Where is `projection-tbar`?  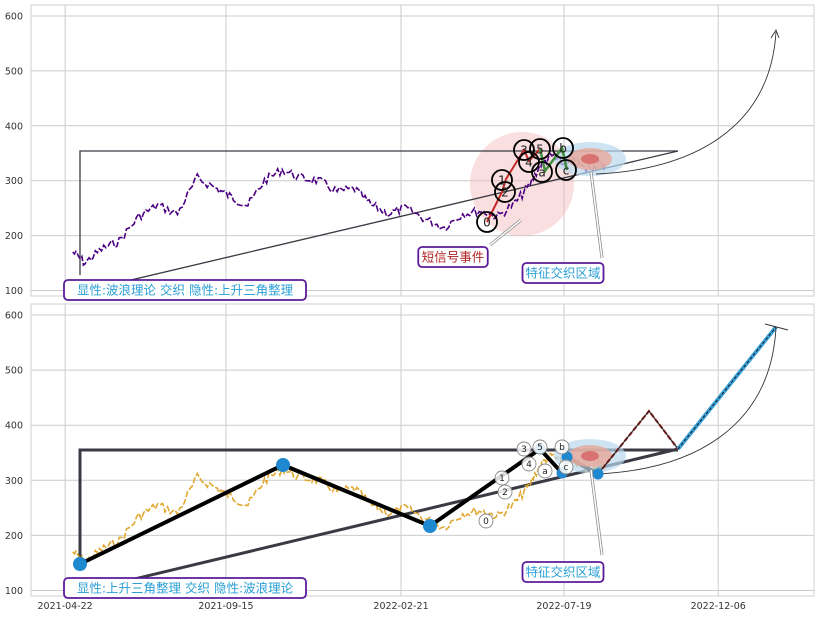 projection-tbar is located at coordinates (776, 327).